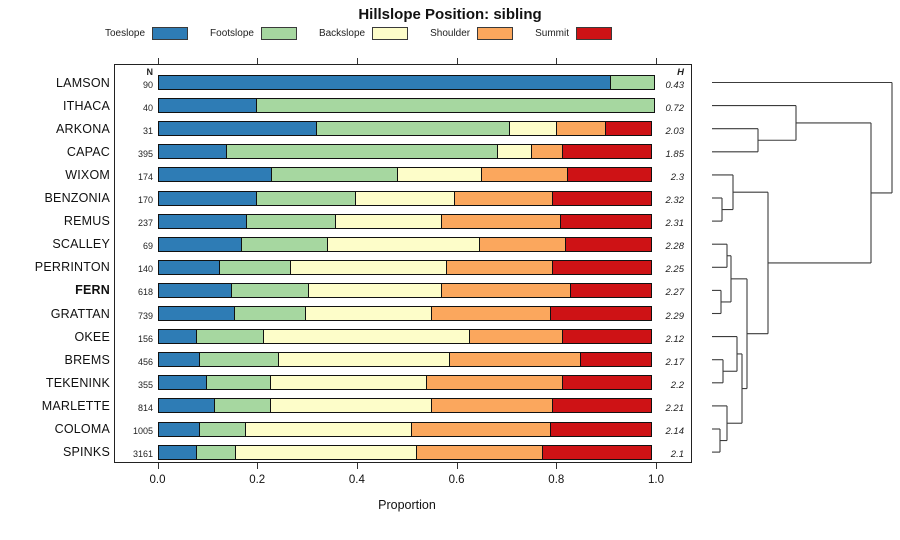 Image resolution: width=900 pixels, height=540 pixels. What do you see at coordinates (83, 82) in the screenshot?
I see `series-label-lamson: LAMSON` at bounding box center [83, 82].